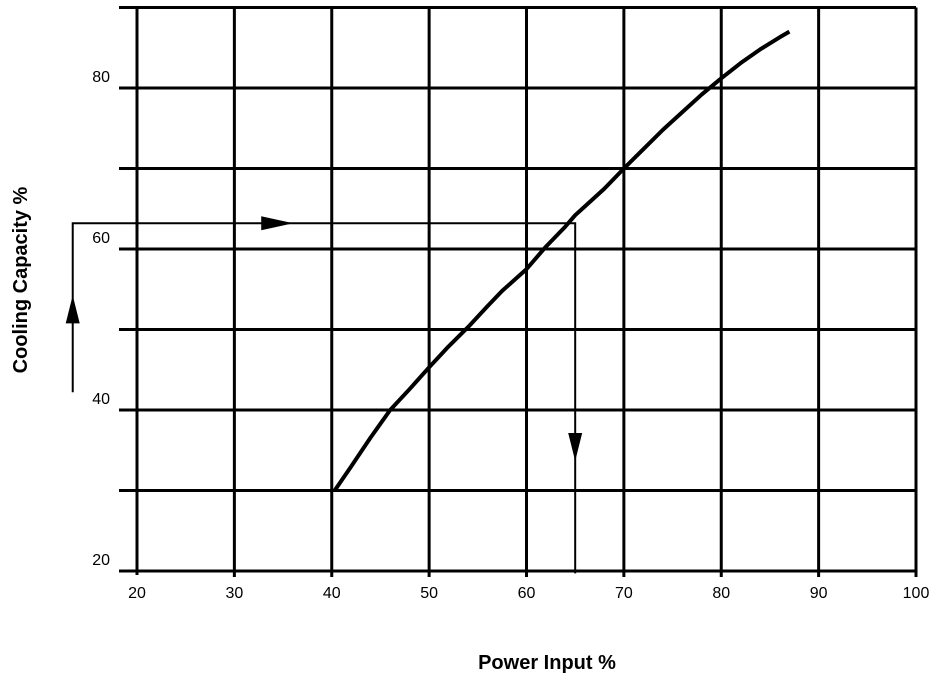 The image size is (938, 681). What do you see at coordinates (575, 447) in the screenshot?
I see `arrowhead-down` at bounding box center [575, 447].